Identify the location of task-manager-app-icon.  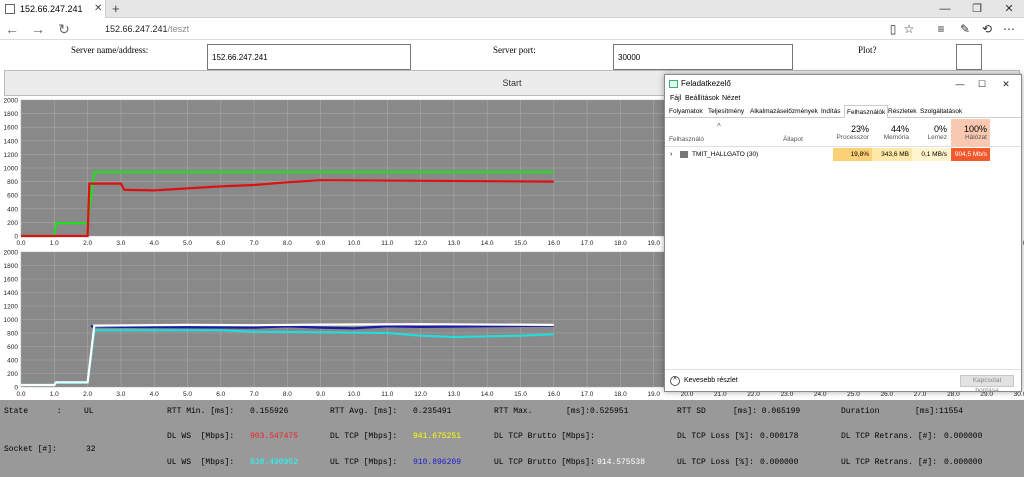
(673, 84).